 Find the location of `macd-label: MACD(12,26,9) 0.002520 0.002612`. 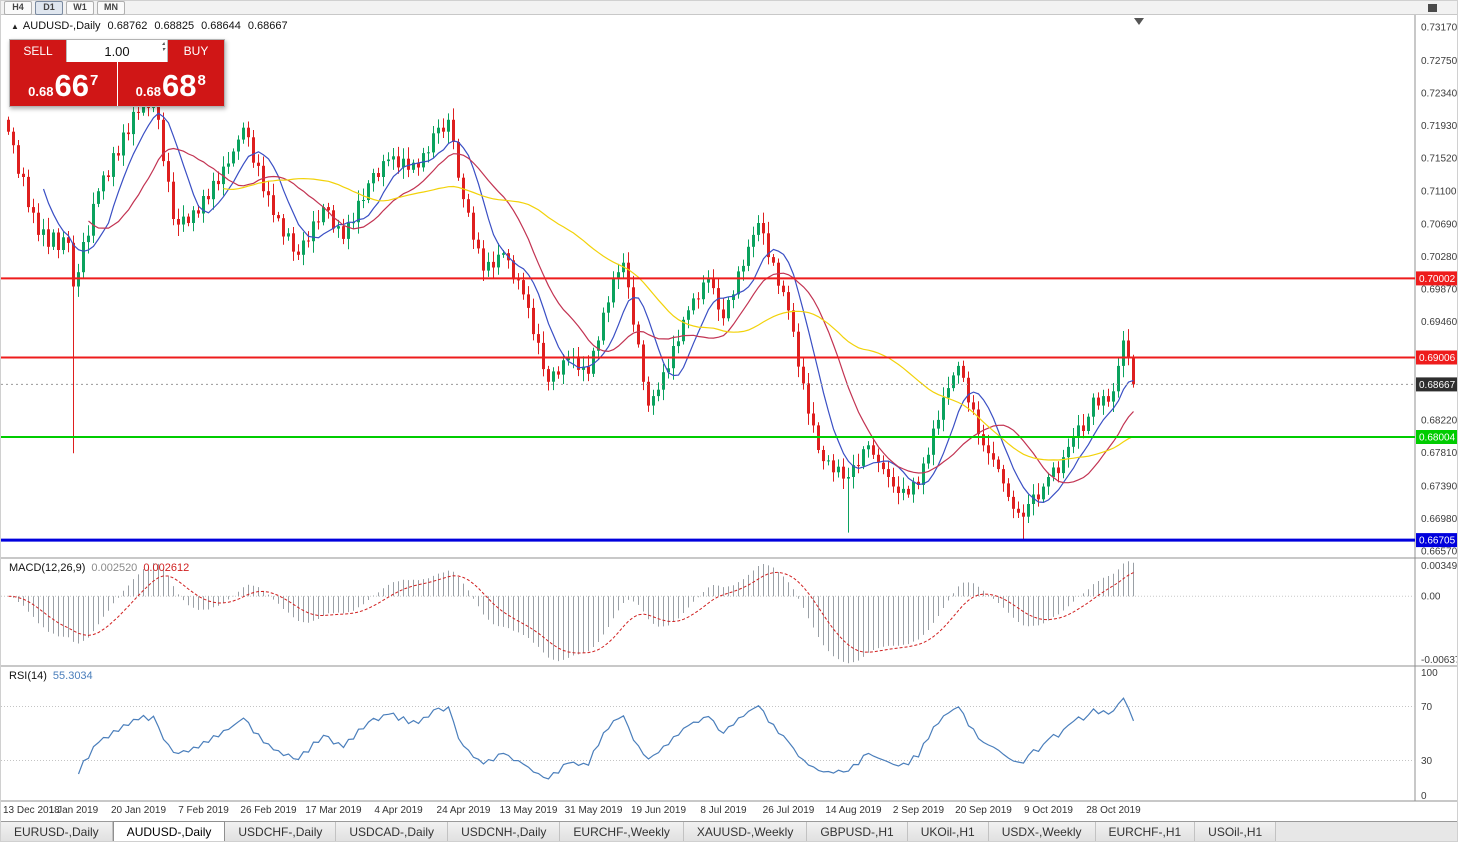

macd-label: MACD(12,26,9) 0.002520 0.002612 is located at coordinates (99, 568).